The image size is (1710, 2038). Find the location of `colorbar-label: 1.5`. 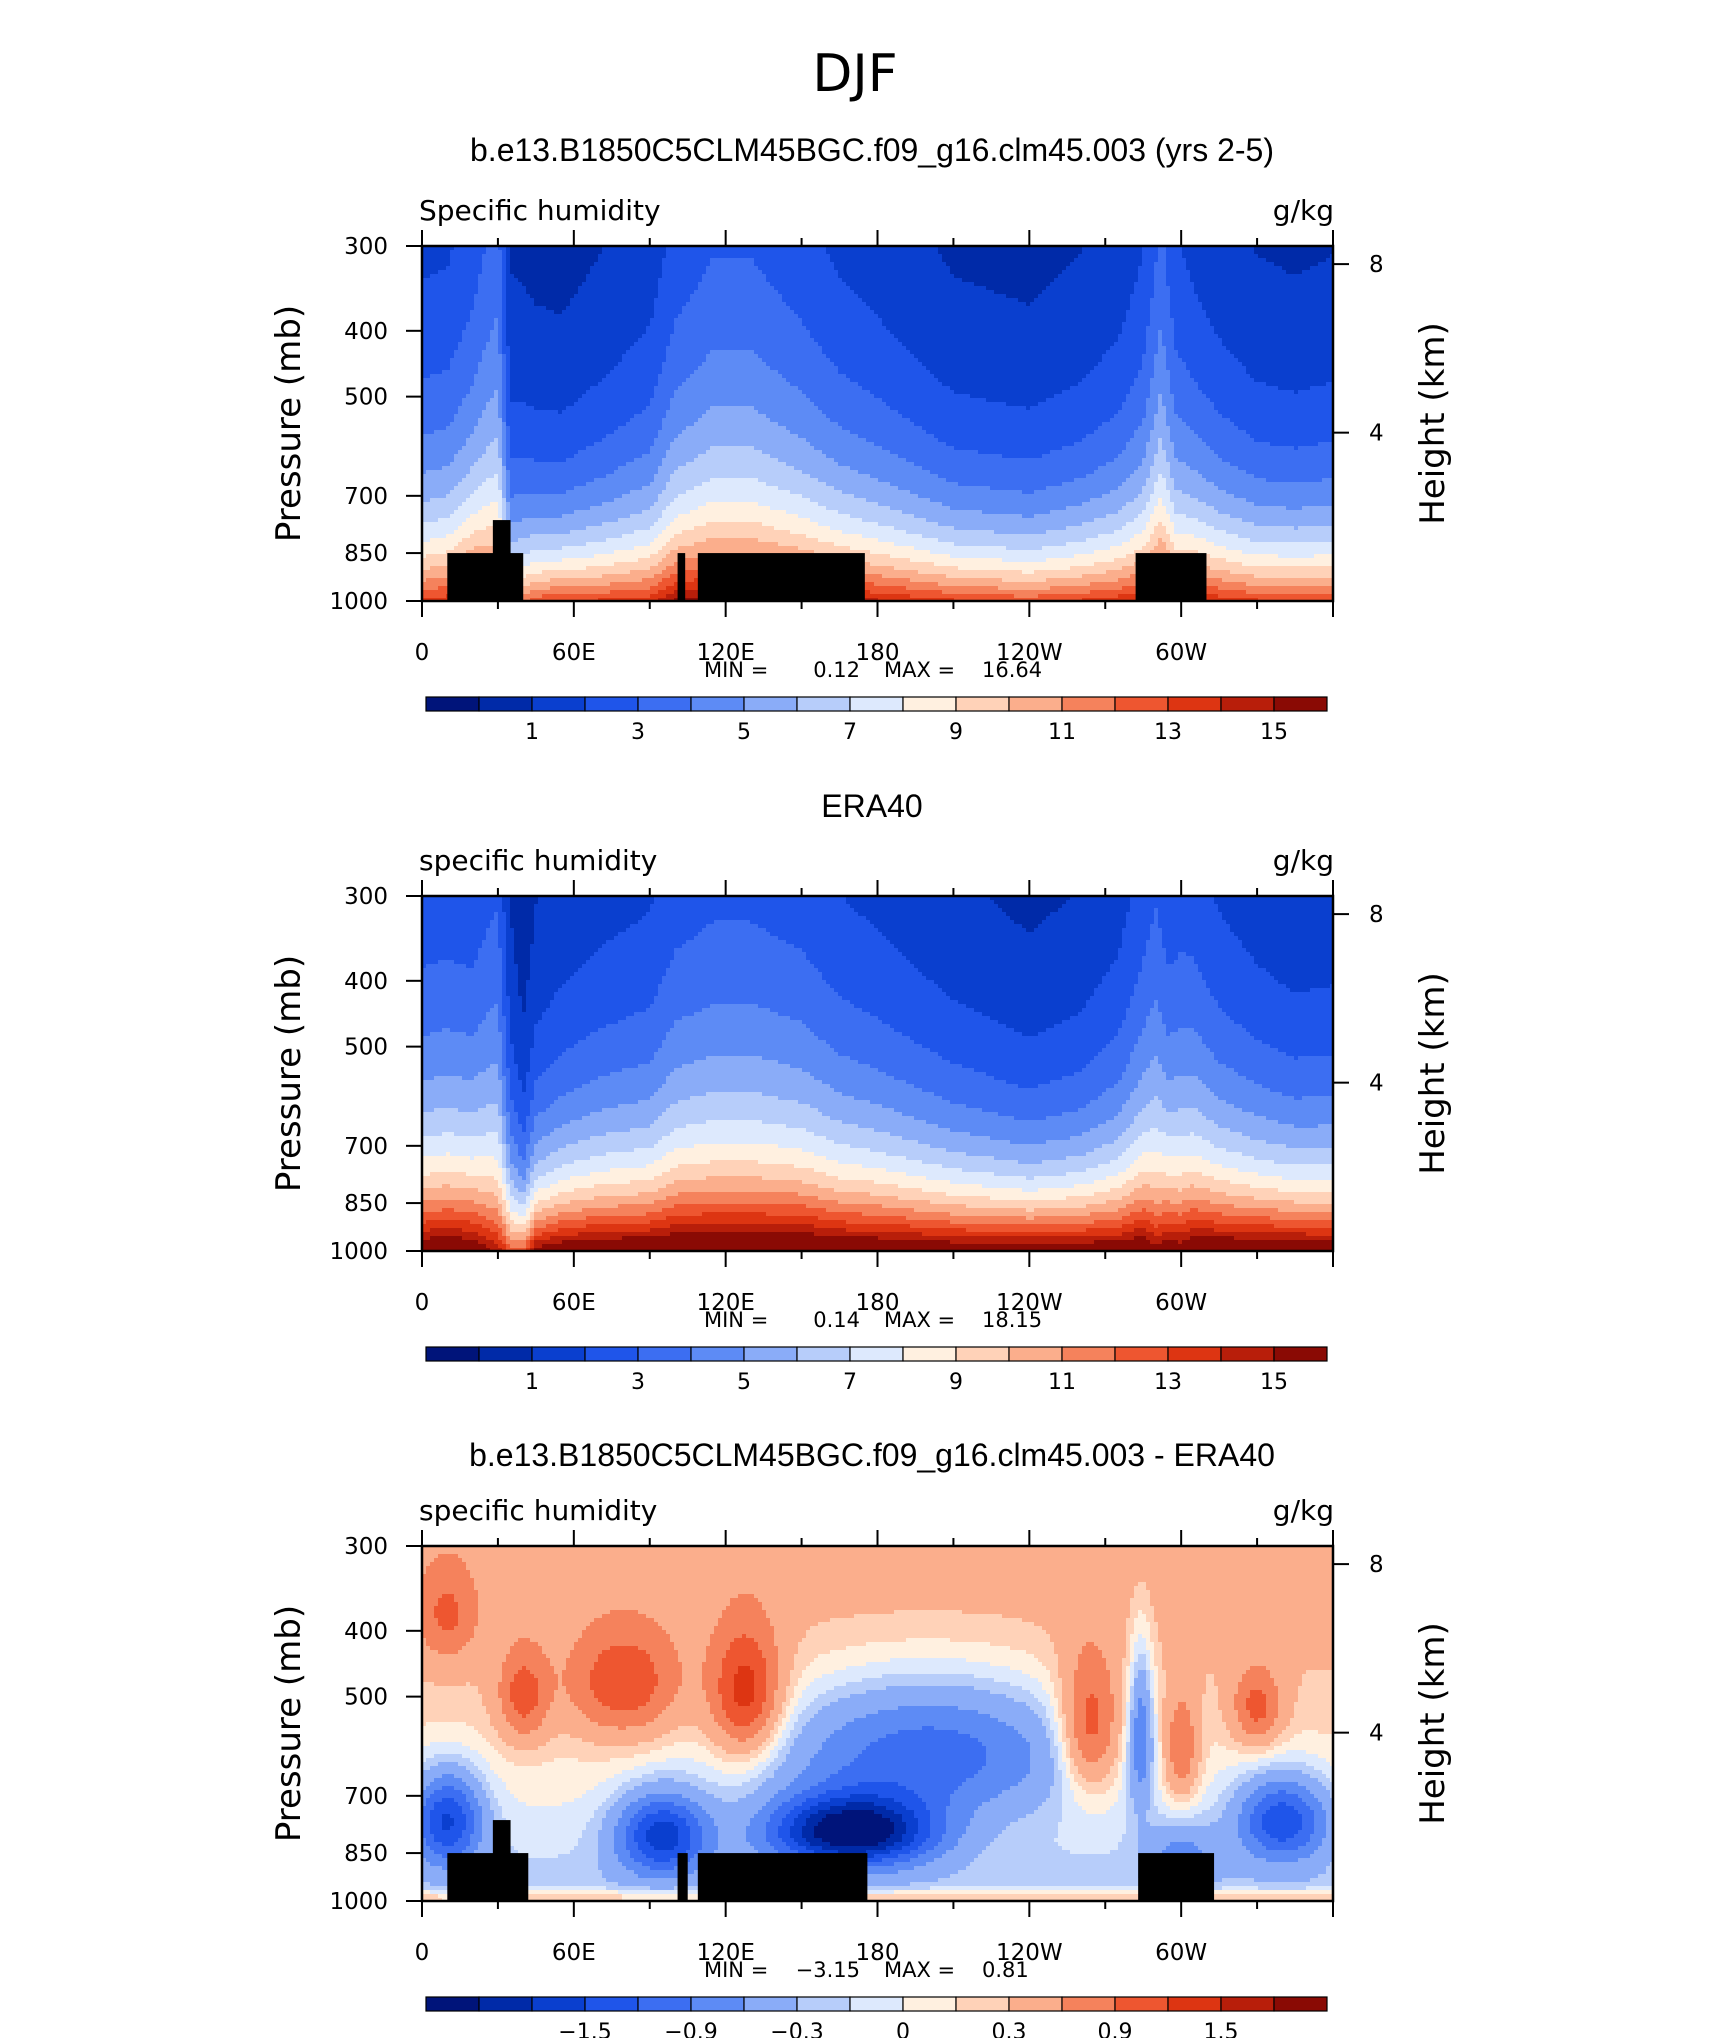

colorbar-label: 1.5 is located at coordinates (1221, 2029).